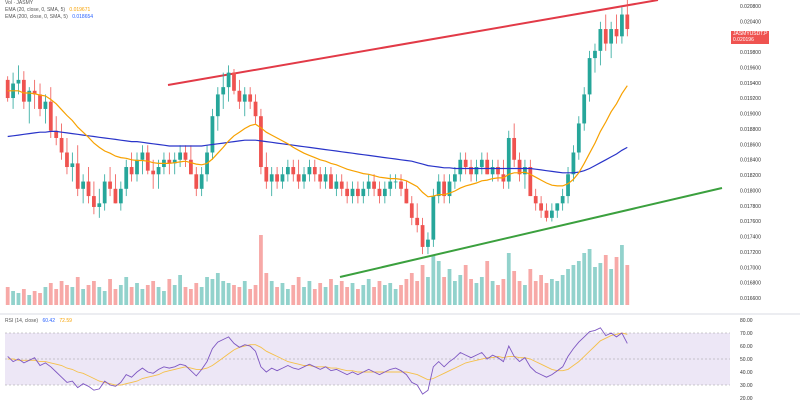 This screenshot has width=800, height=405. Describe the element at coordinates (750, 238) in the screenshot. I see `price-tick-label: 0.017400` at that location.